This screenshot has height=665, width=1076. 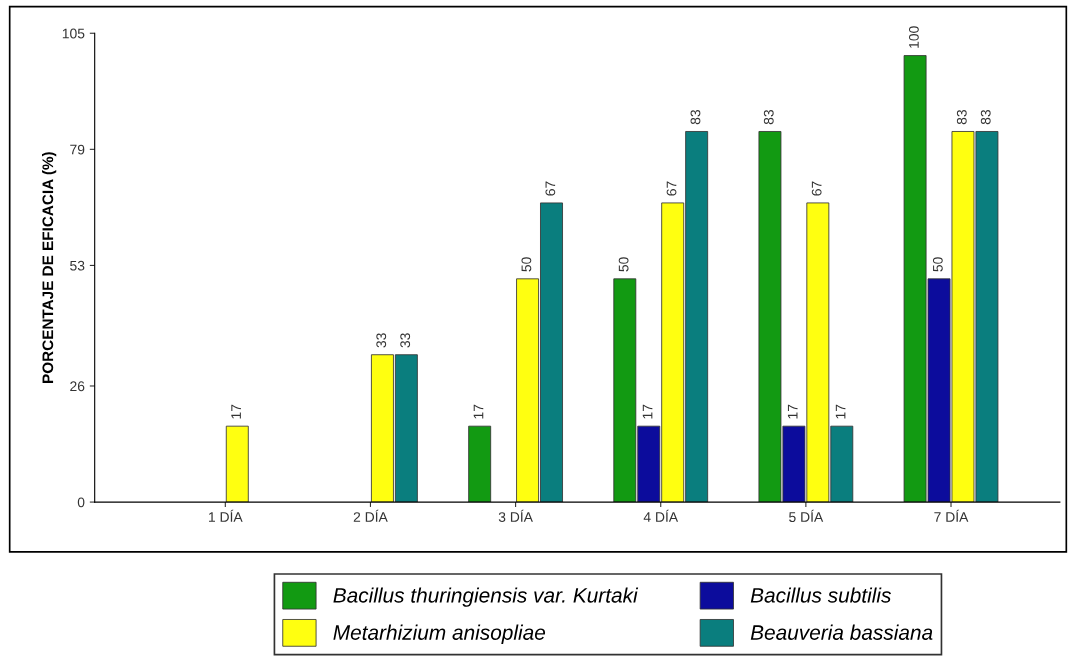 What do you see at coordinates (515, 515) in the screenshot?
I see `x-tick-label: 3 DÍA` at bounding box center [515, 515].